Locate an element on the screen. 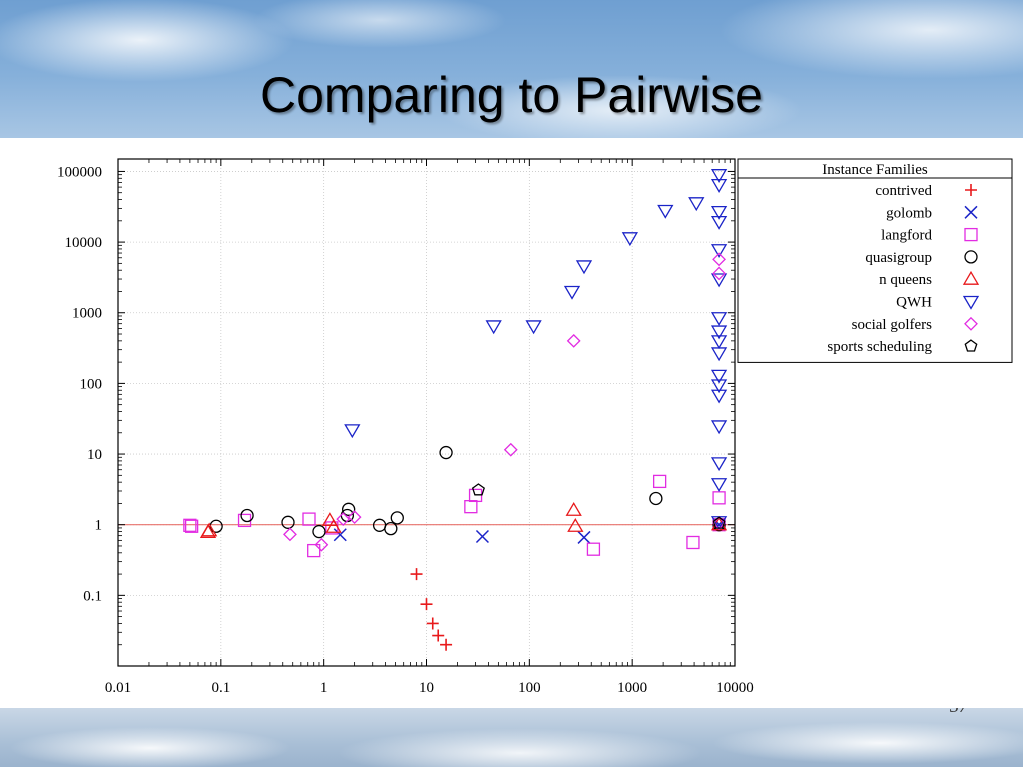  marker-pentagon is located at coordinates (478, 489).